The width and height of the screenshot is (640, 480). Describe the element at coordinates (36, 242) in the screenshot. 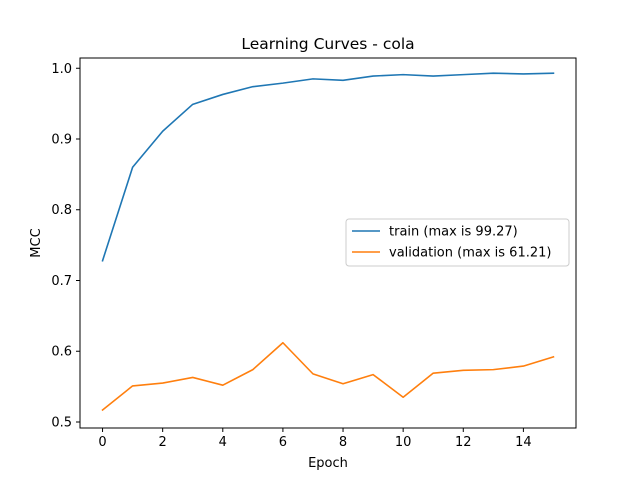

I see `y-axis-title: MCC` at that location.